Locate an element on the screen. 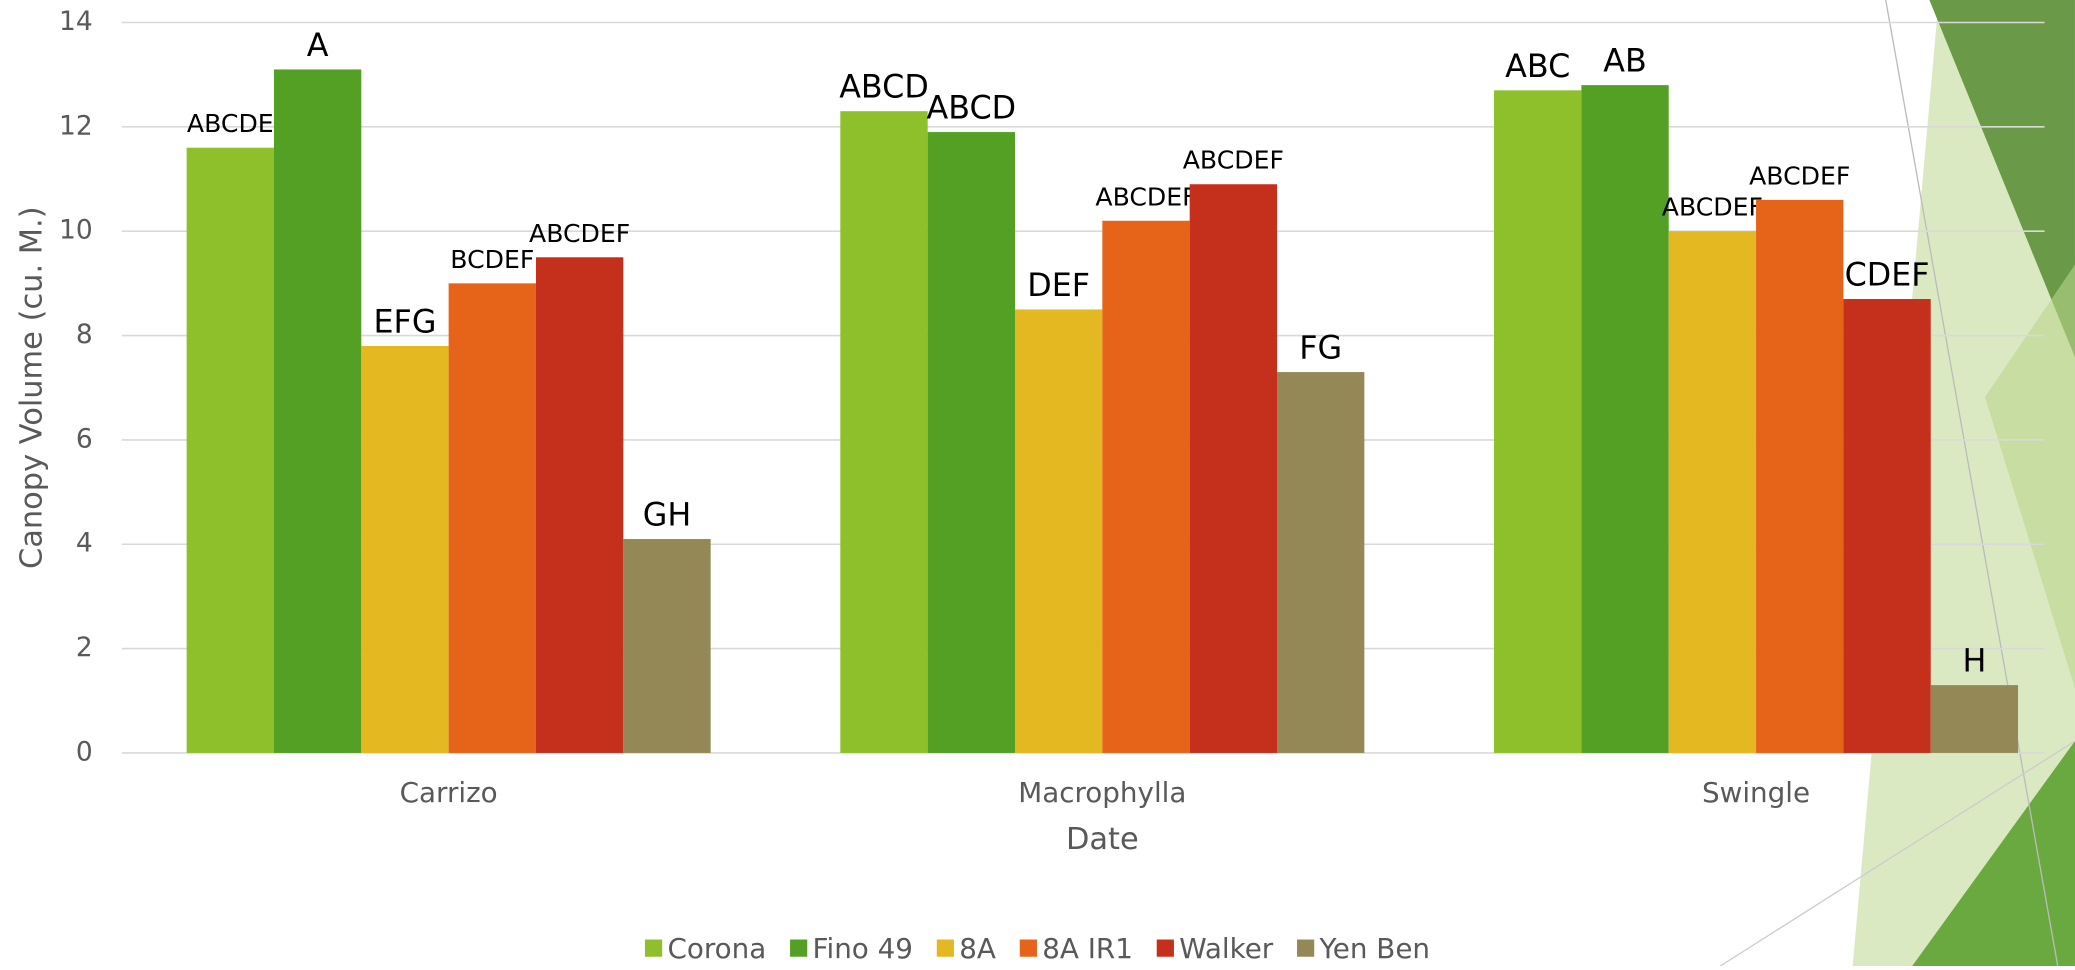 Image resolution: width=2075 pixels, height=970 pixels. data-label: BCDEF is located at coordinates (492, 259).